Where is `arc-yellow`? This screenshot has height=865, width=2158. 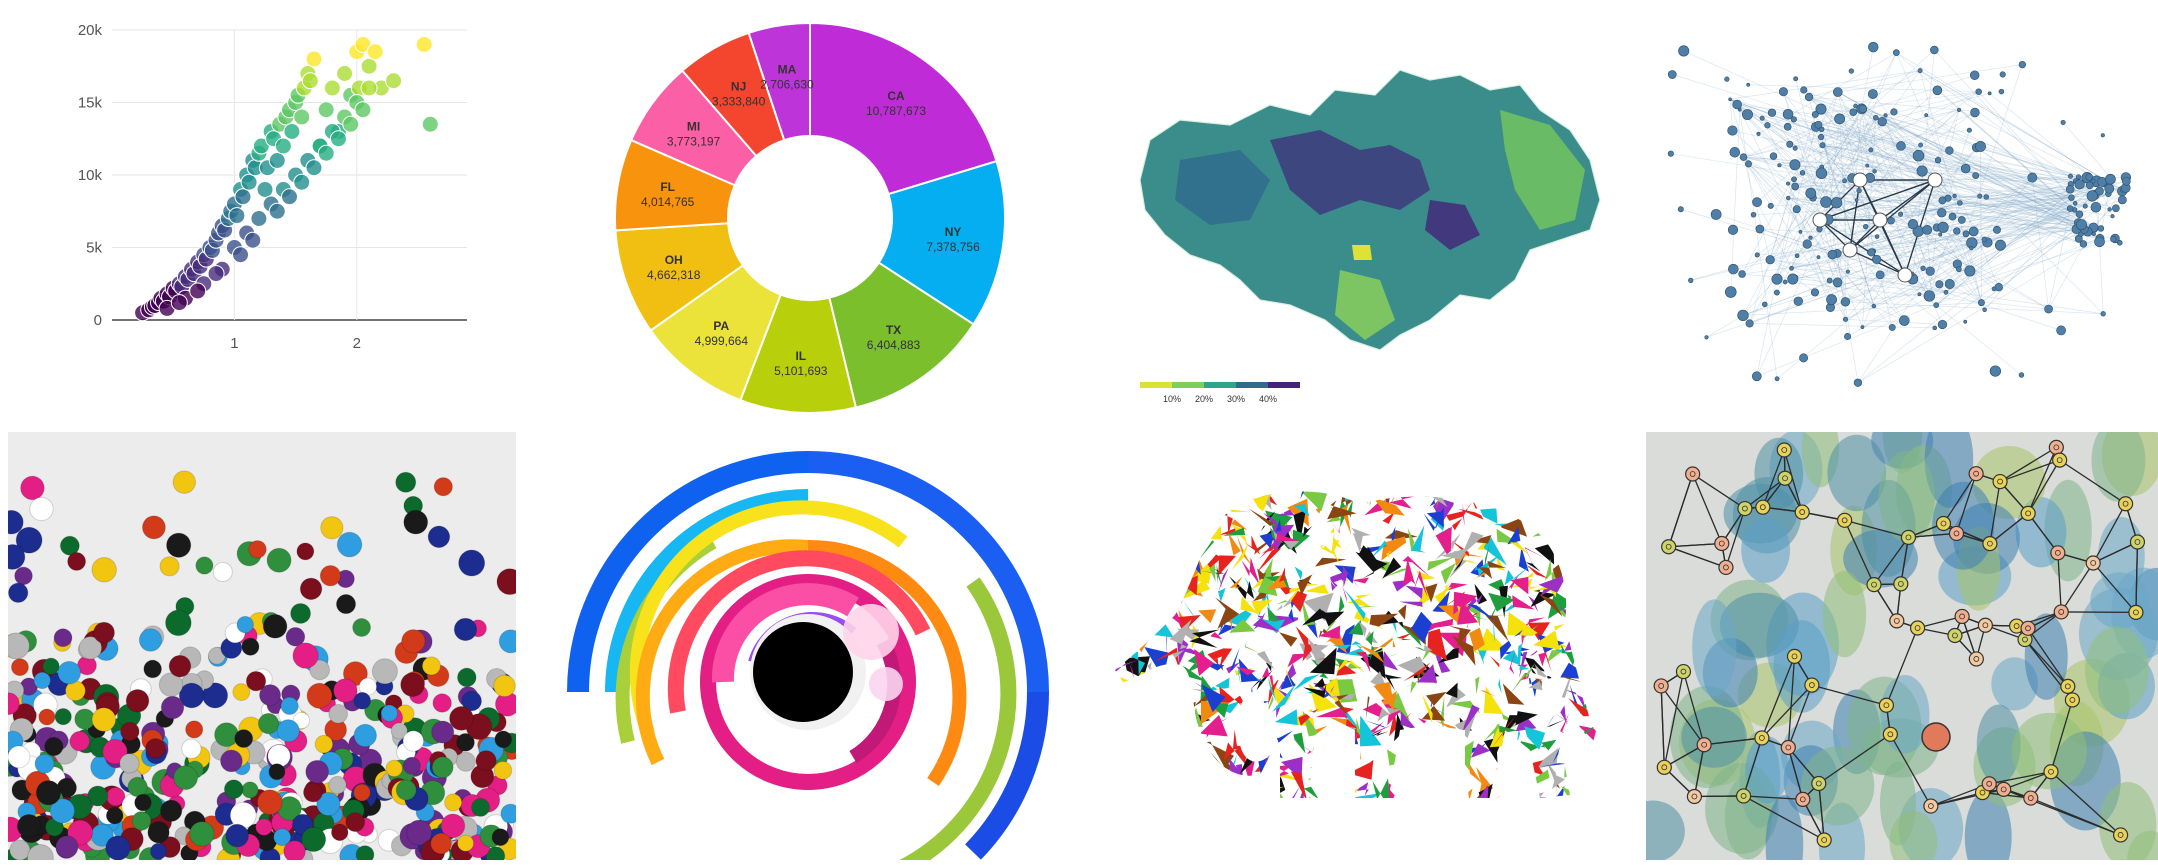
arc-yellow is located at coordinates (768, 617).